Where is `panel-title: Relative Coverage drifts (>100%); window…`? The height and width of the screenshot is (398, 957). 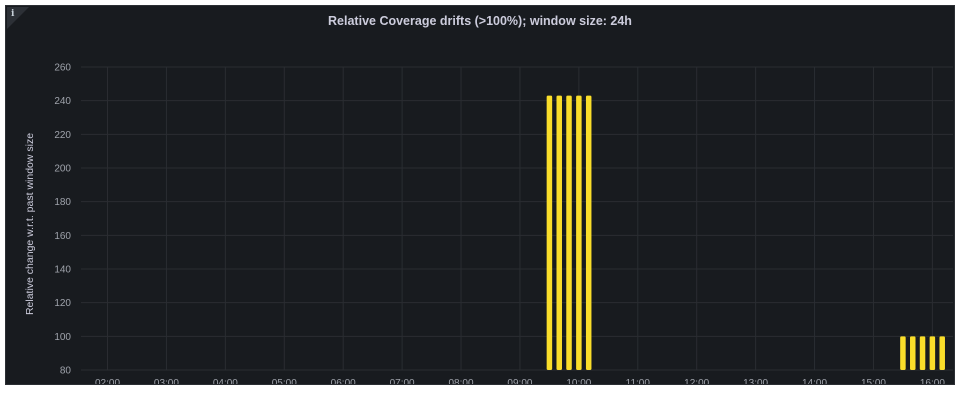
panel-title: Relative Coverage drifts (>100%); window… is located at coordinates (480, 21).